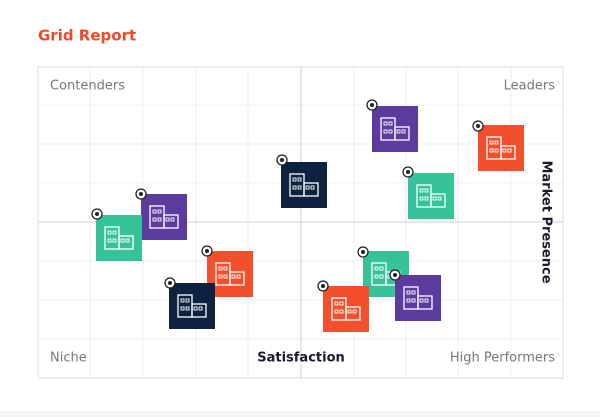 Image resolution: width=600 pixels, height=417 pixels. Describe the element at coordinates (301, 358) in the screenshot. I see `x-axis-label: Satisfaction` at that location.